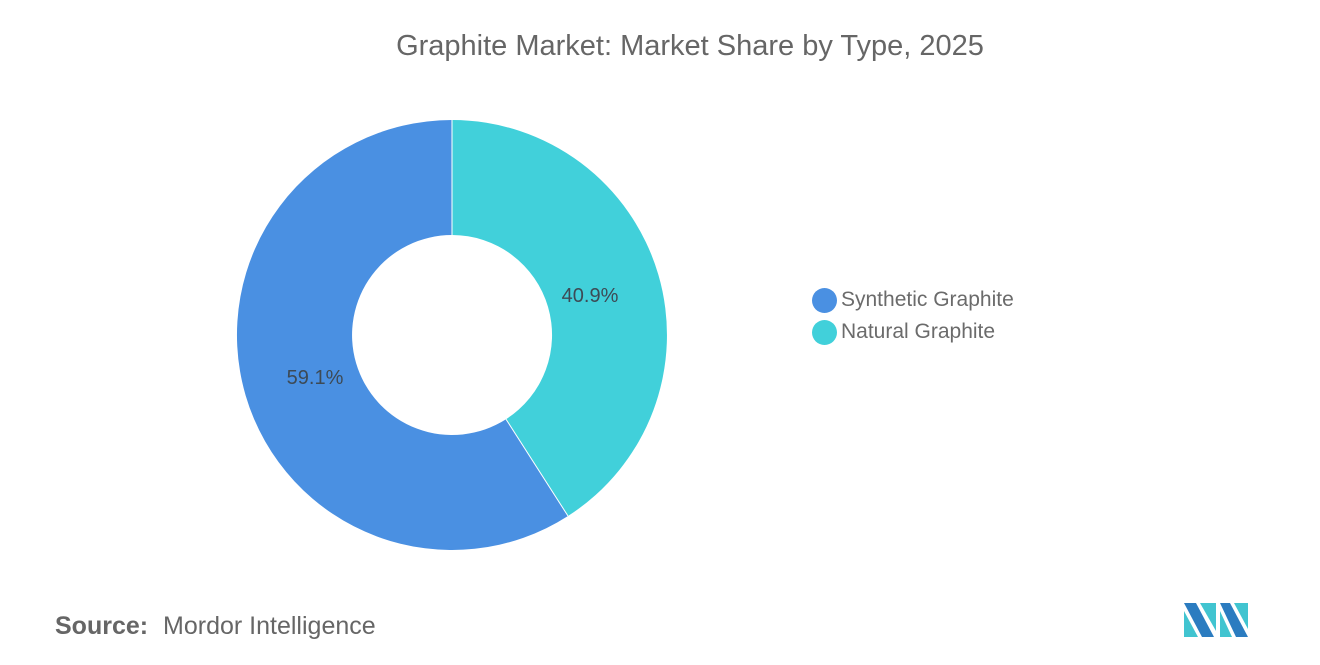  Describe the element at coordinates (102, 626) in the screenshot. I see `source-key: Source:` at that location.